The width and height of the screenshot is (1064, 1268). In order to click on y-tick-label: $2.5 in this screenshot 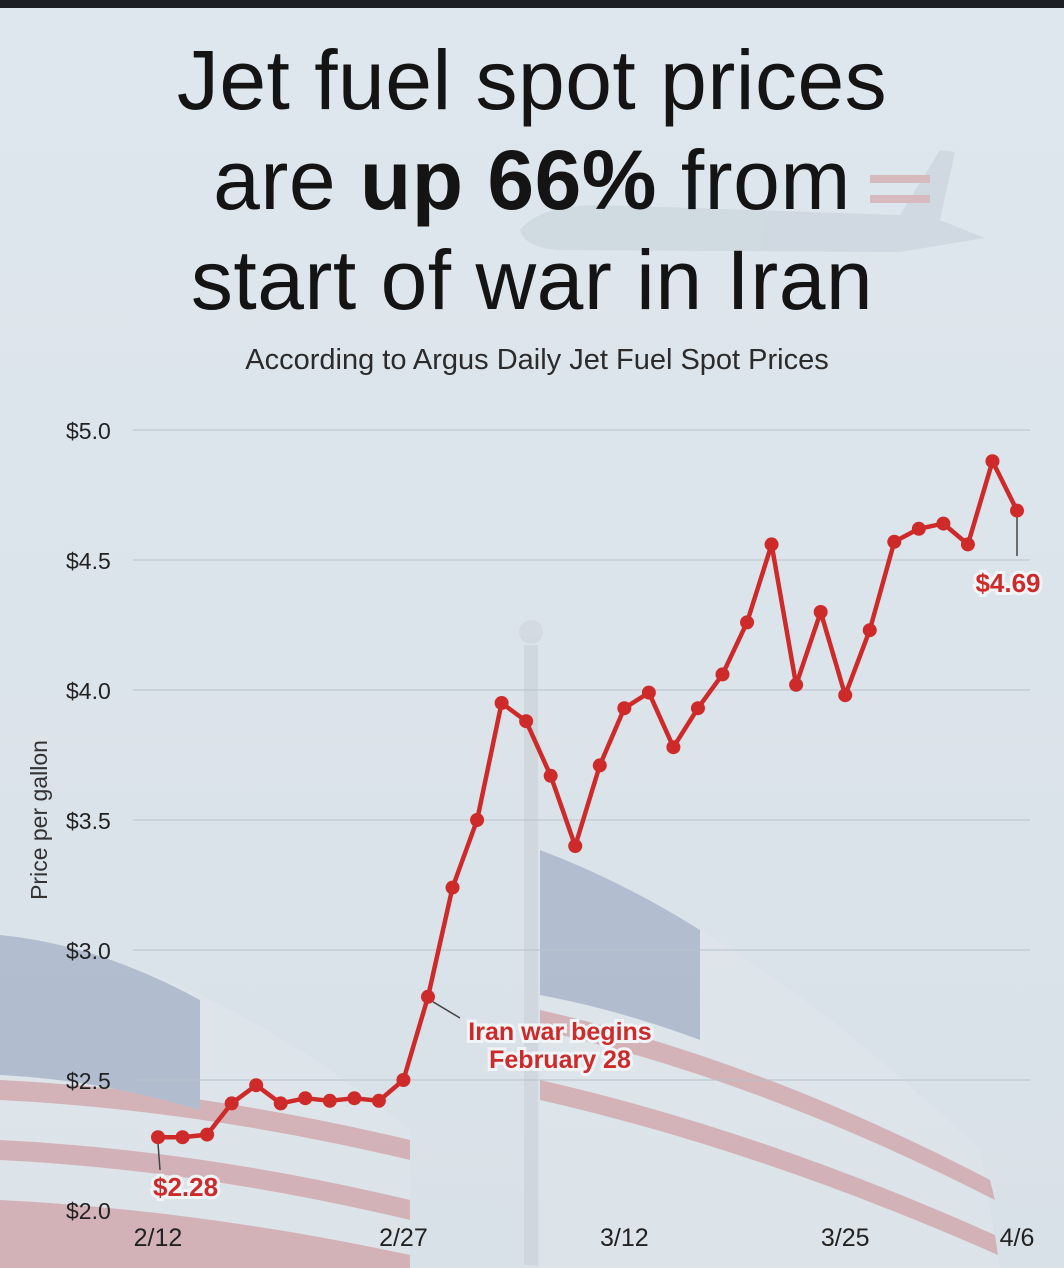, I will do `click(88, 1081)`.